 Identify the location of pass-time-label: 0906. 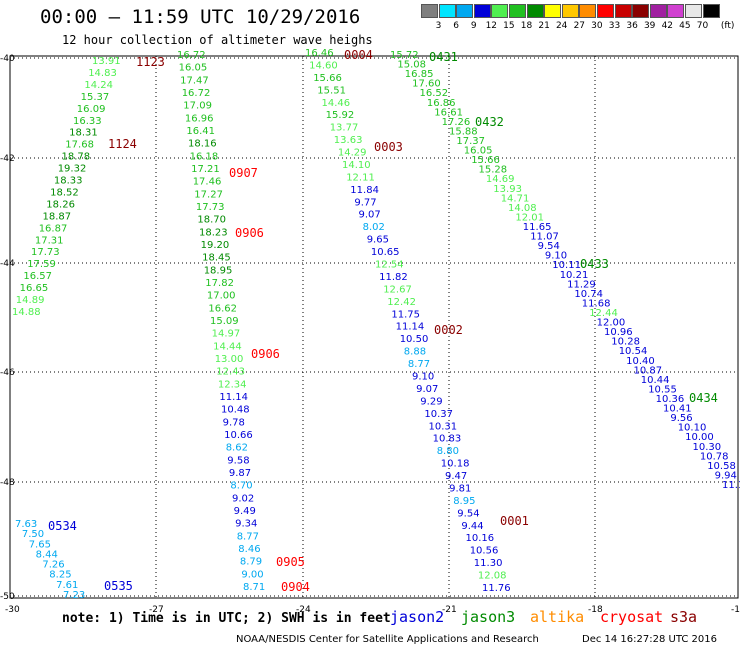
(249, 233).